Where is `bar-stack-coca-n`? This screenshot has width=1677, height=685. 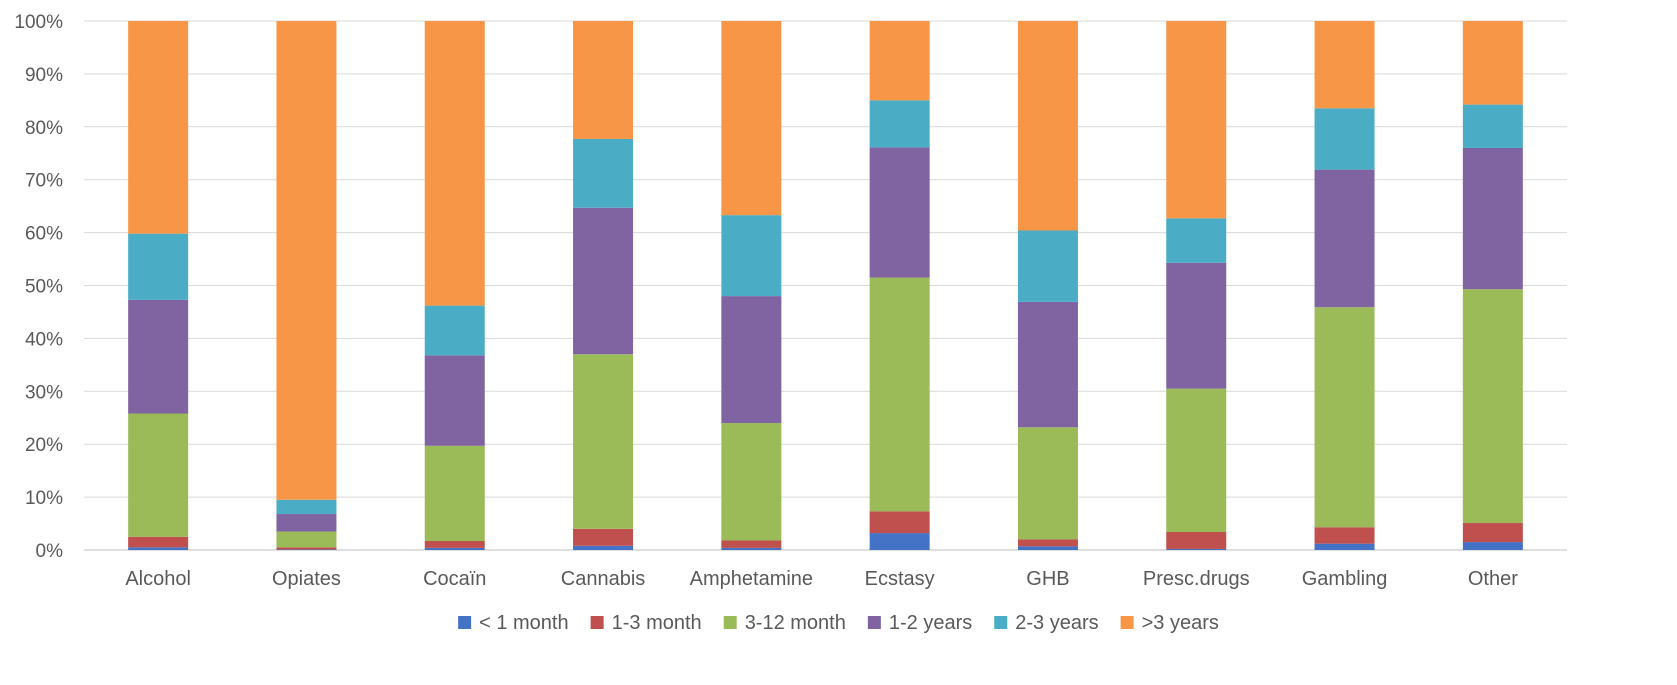 bar-stack-coca-n is located at coordinates (454, 285).